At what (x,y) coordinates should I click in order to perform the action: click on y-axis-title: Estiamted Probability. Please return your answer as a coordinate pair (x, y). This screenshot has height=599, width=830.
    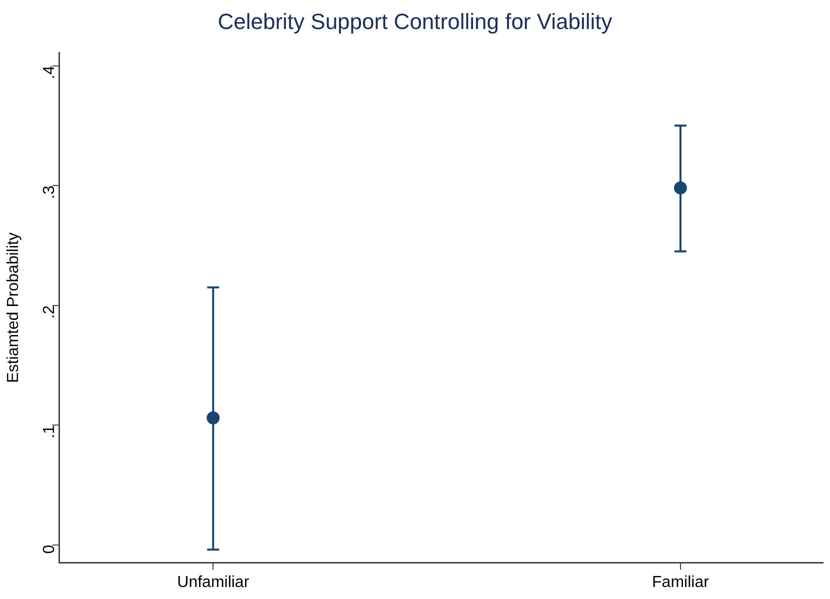
    Looking at the image, I should click on (13, 307).